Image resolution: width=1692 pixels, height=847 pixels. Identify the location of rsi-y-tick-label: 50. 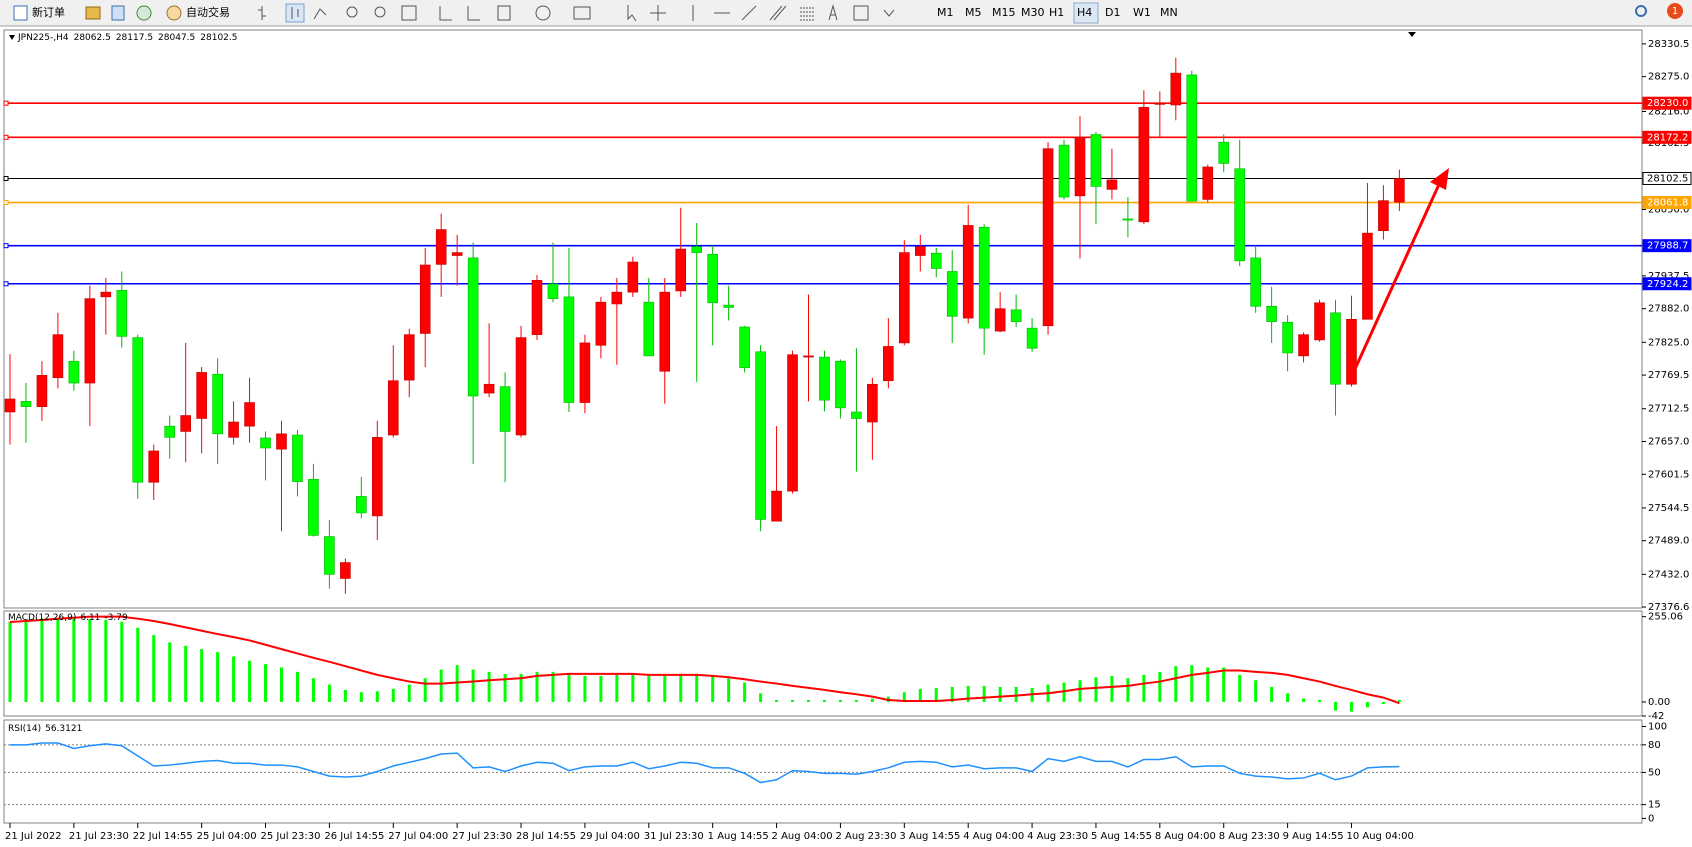
(1654, 772).